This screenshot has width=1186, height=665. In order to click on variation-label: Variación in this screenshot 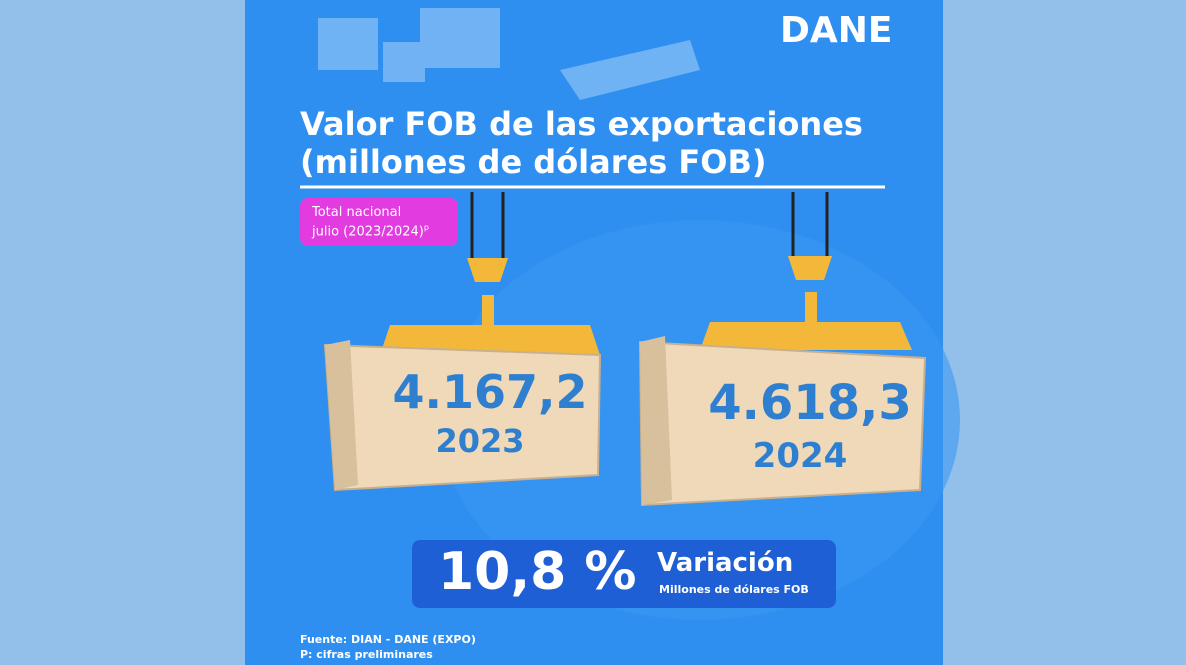, I will do `click(725, 563)`.